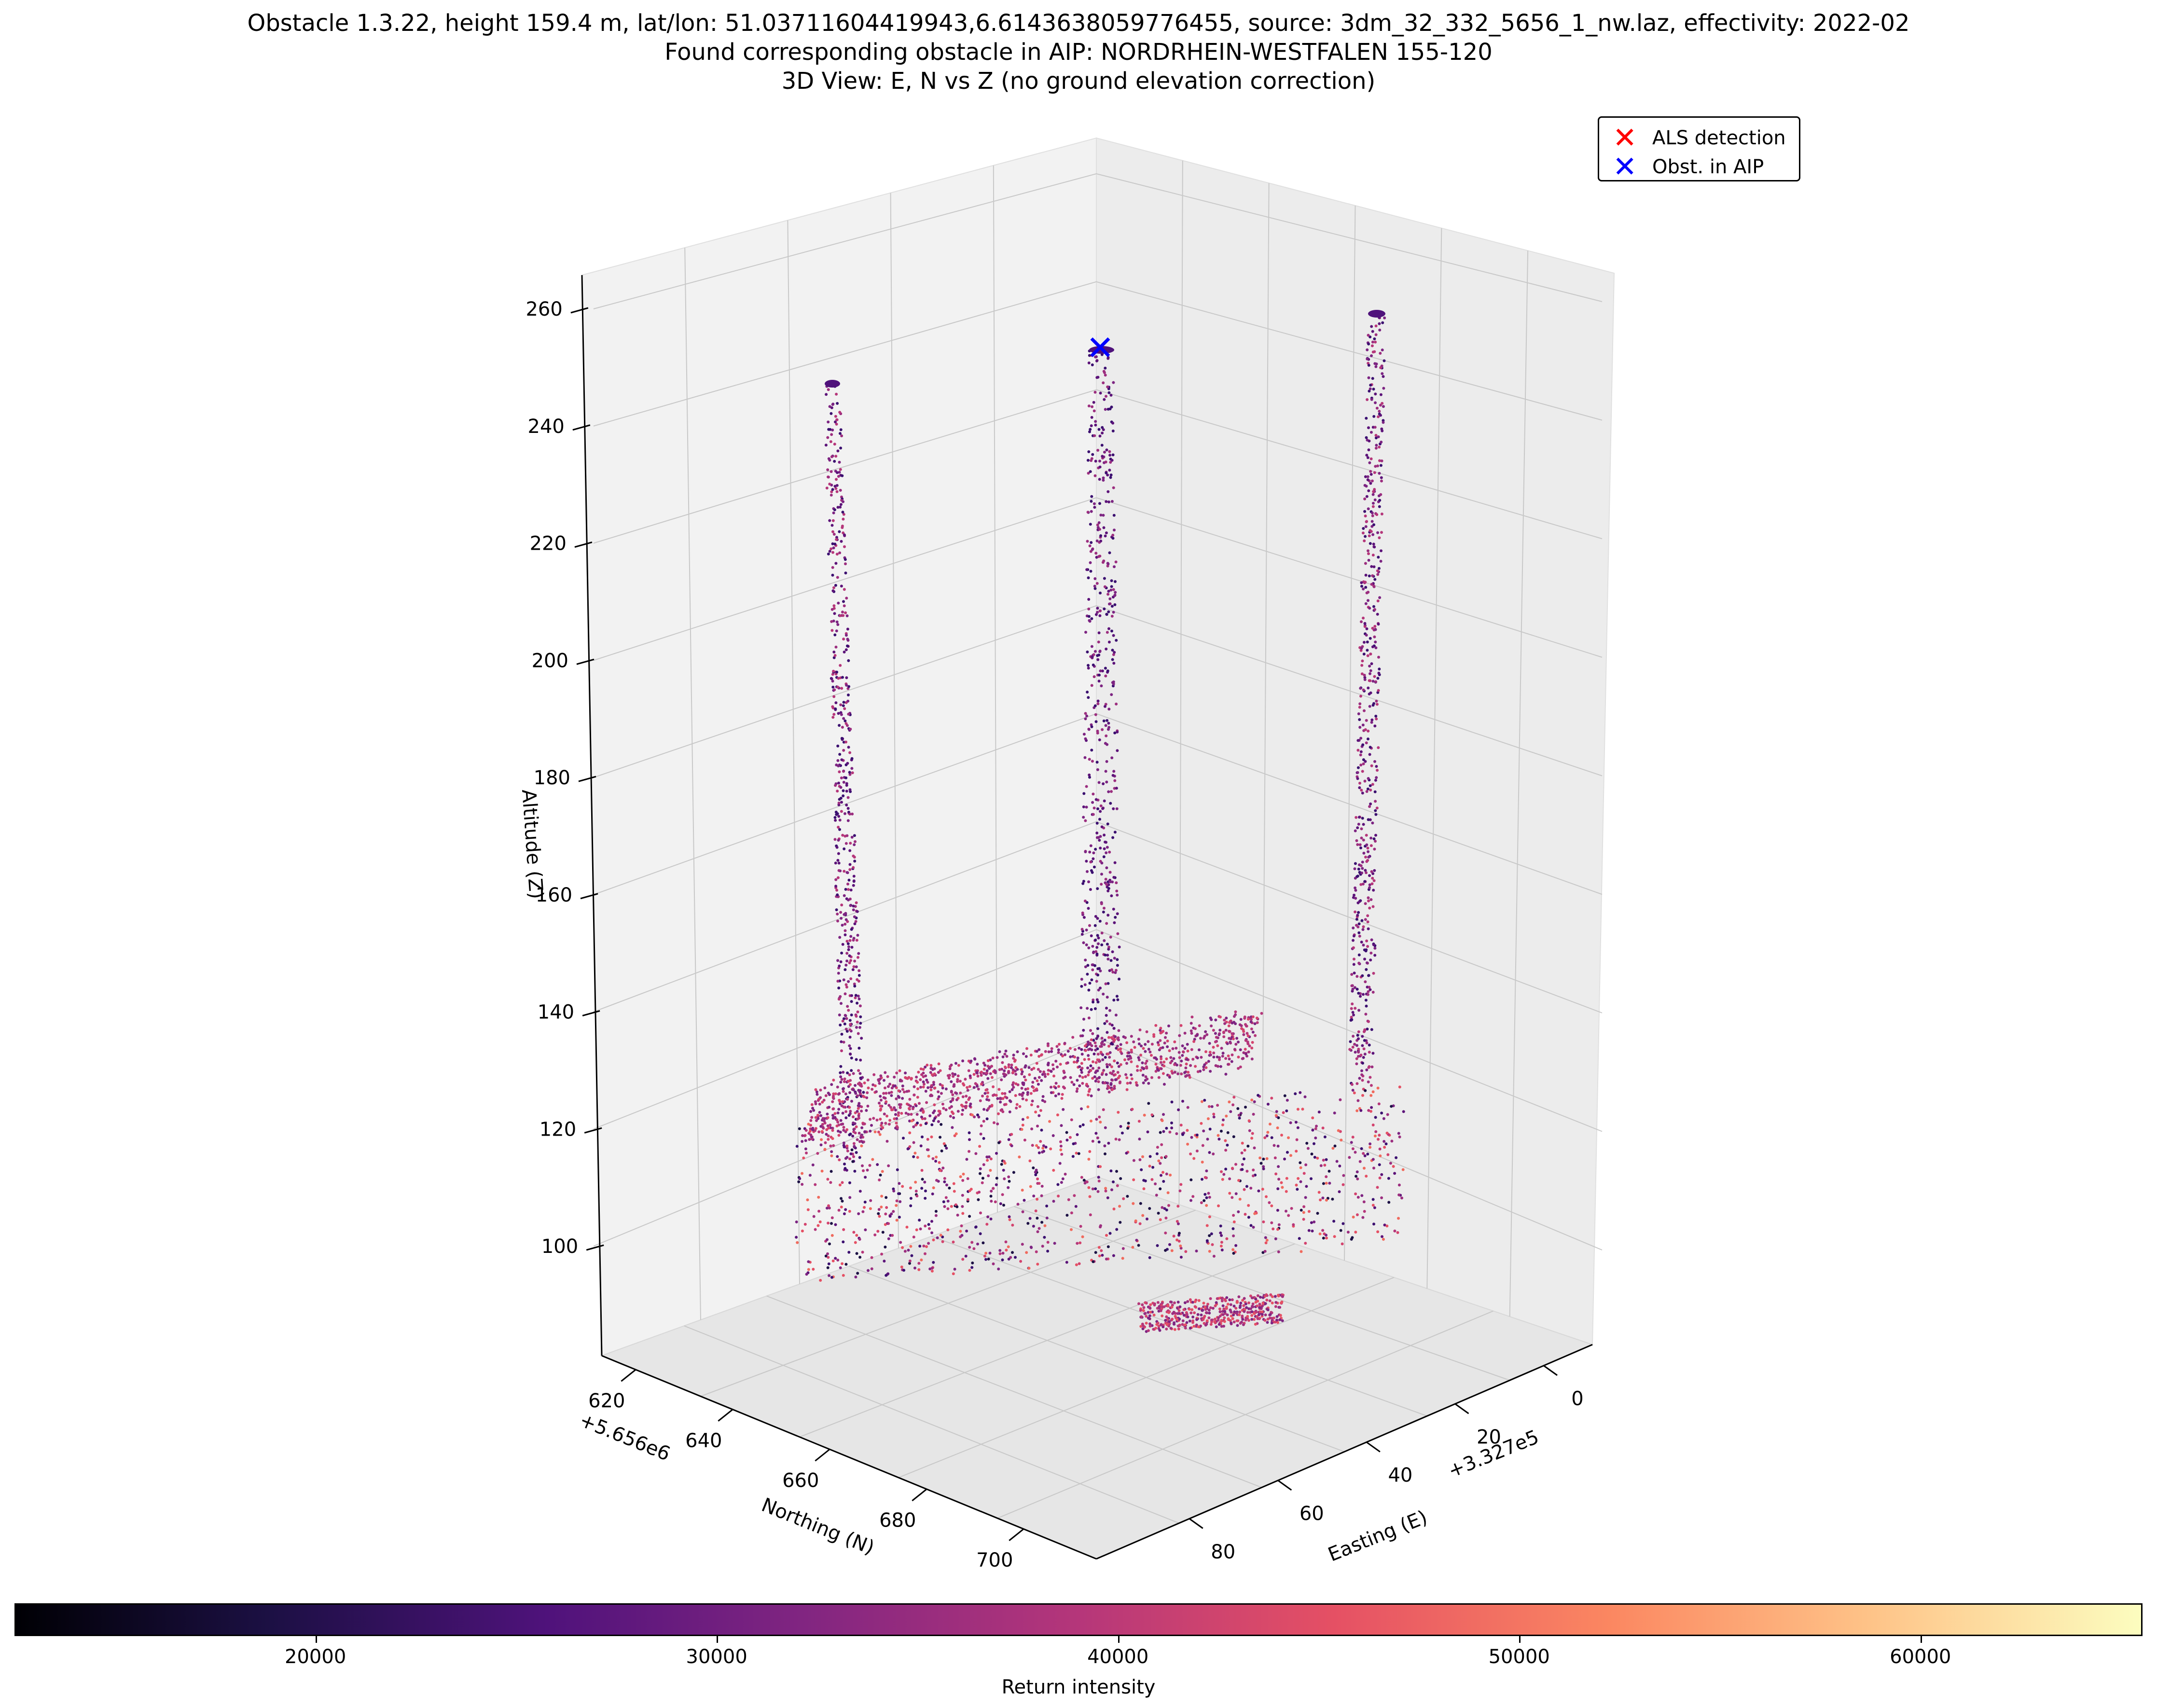 This screenshot has width=2157, height=1708. What do you see at coordinates (832, 384) in the screenshot?
I see `structure-top` at bounding box center [832, 384].